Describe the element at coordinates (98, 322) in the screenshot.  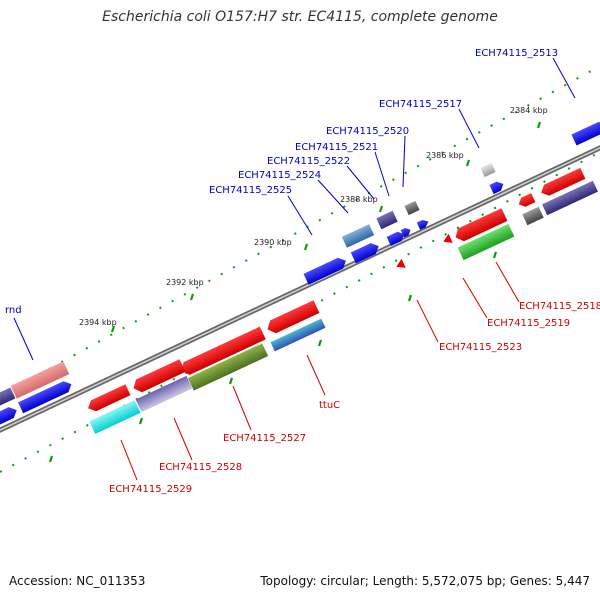
I see `ruler-label: 2394 kbp` at that location.